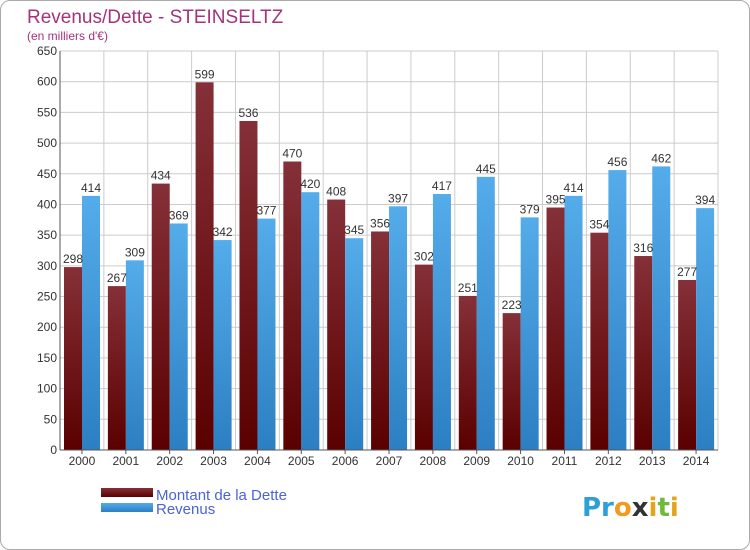 This screenshot has width=750, height=550. I want to click on bar-debt-2003, so click(204, 266).